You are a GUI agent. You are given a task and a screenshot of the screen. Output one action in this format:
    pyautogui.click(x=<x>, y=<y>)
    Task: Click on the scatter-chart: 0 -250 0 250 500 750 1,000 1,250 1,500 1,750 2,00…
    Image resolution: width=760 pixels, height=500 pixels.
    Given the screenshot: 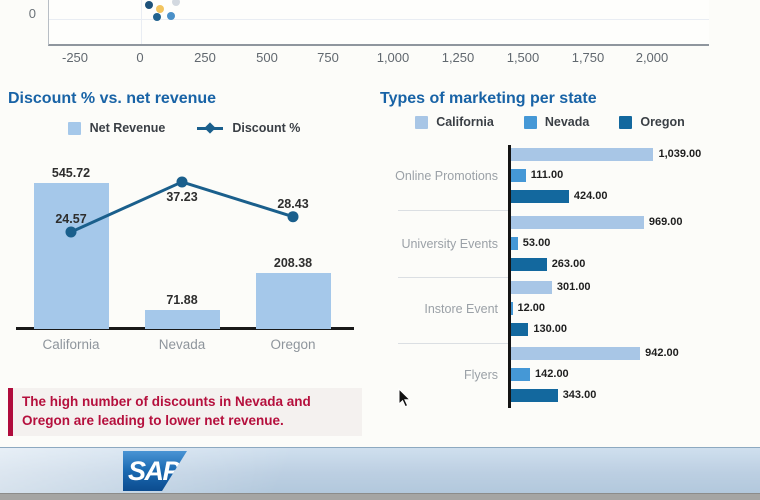 What is the action you would take?
    pyautogui.click(x=380, y=35)
    